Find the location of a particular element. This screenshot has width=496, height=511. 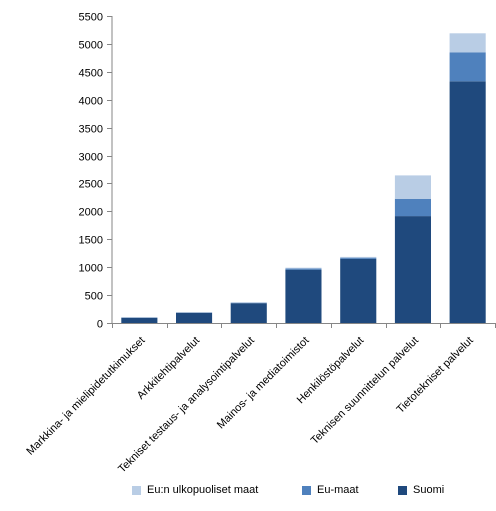

legend: Eu:n ulkopuoliset maat Eu-maat Suomi is located at coordinates (248, 493).